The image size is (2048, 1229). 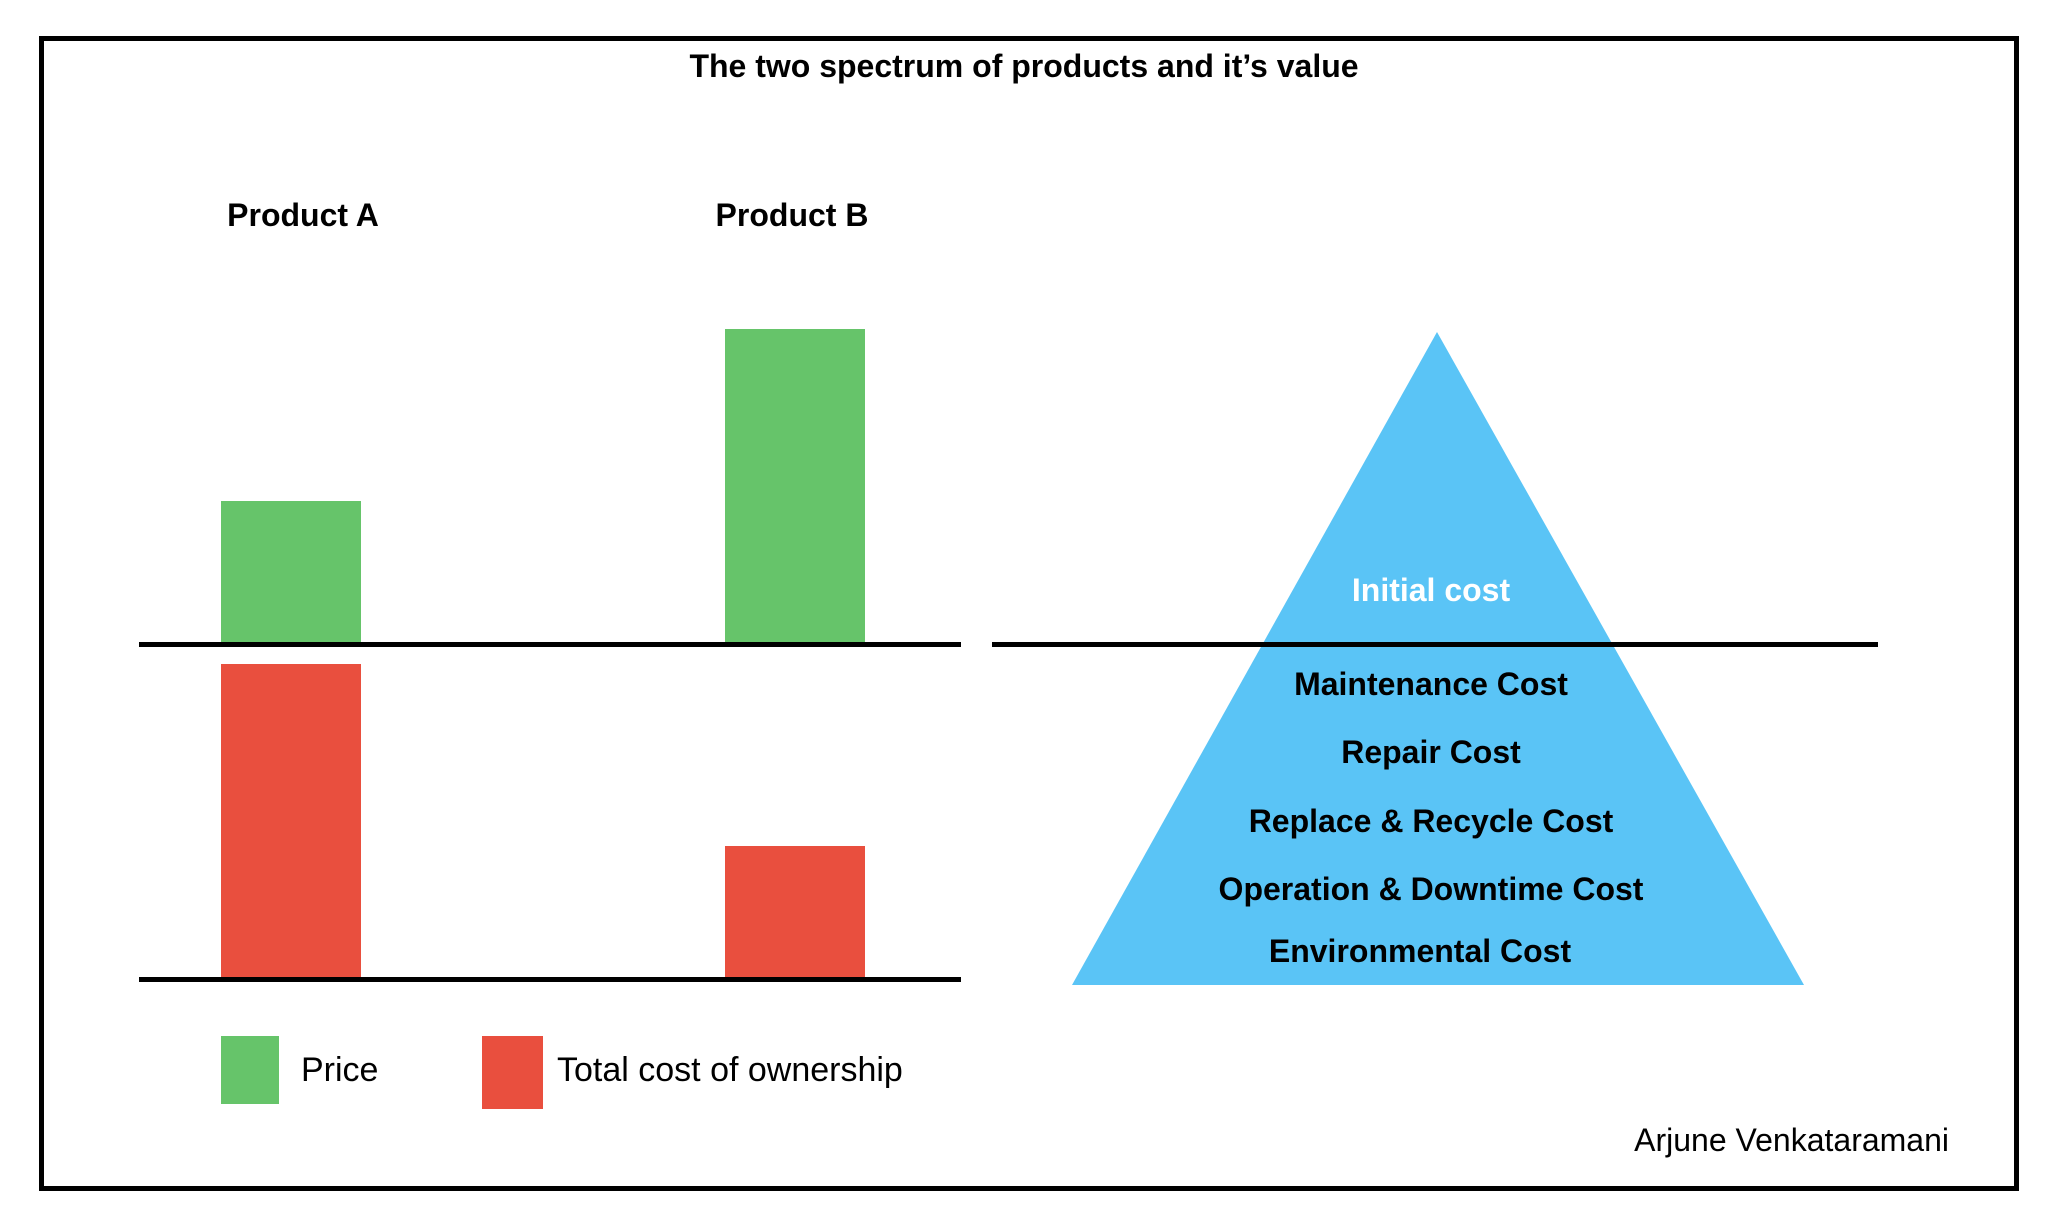 I want to click on pyramid-operation-downtime-label: Operation & Downtime Cost, so click(x=1431, y=889).